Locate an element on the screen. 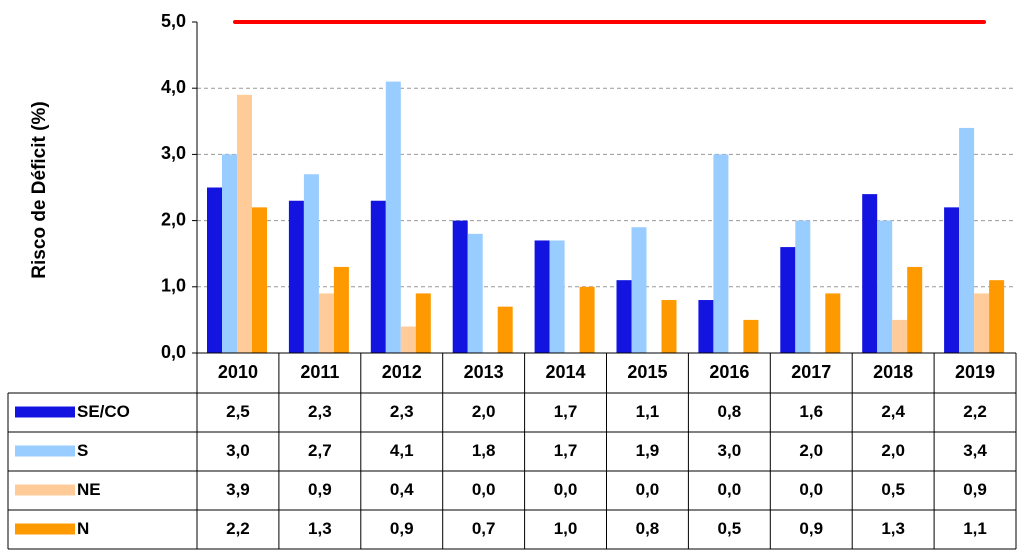 This screenshot has width=1017, height=553. y-tick-label: 5,0 is located at coordinates (173, 21).